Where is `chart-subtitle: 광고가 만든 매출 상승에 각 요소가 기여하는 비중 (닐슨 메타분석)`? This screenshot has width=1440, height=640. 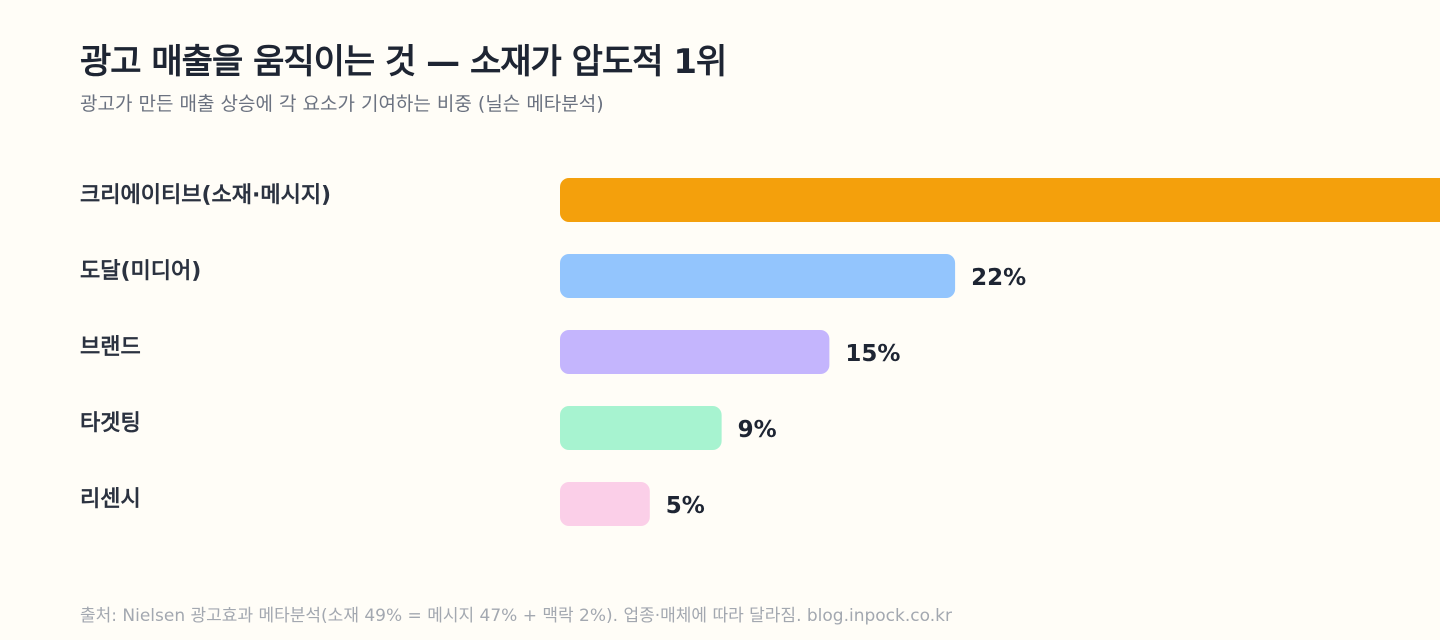 chart-subtitle: 광고가 만든 매출 상승에 각 요소가 기여하는 비중 (닐슨 메타분석) is located at coordinates (342, 104).